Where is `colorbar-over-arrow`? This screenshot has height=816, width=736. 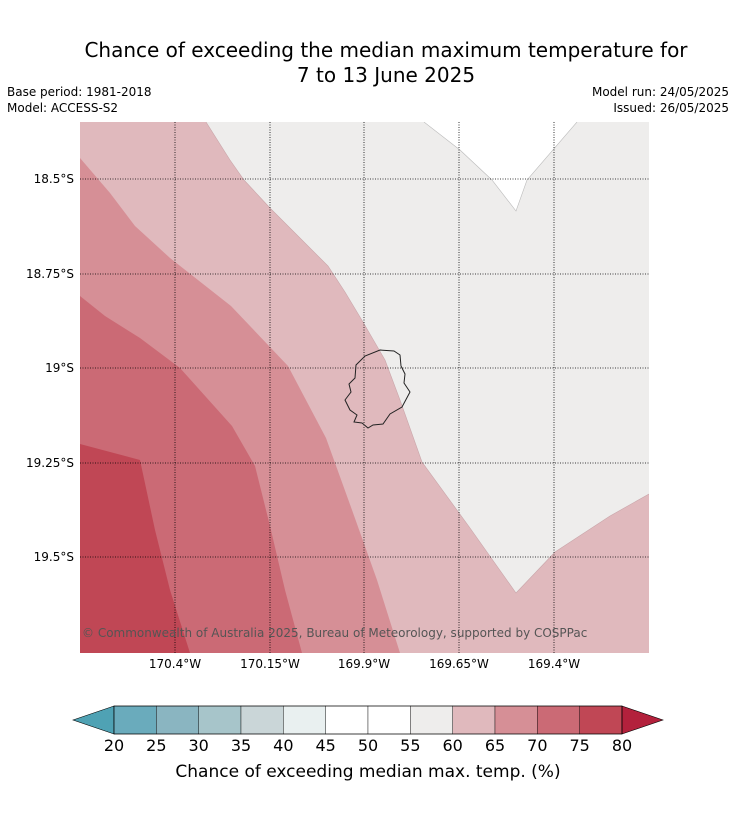 colorbar-over-arrow is located at coordinates (642, 720).